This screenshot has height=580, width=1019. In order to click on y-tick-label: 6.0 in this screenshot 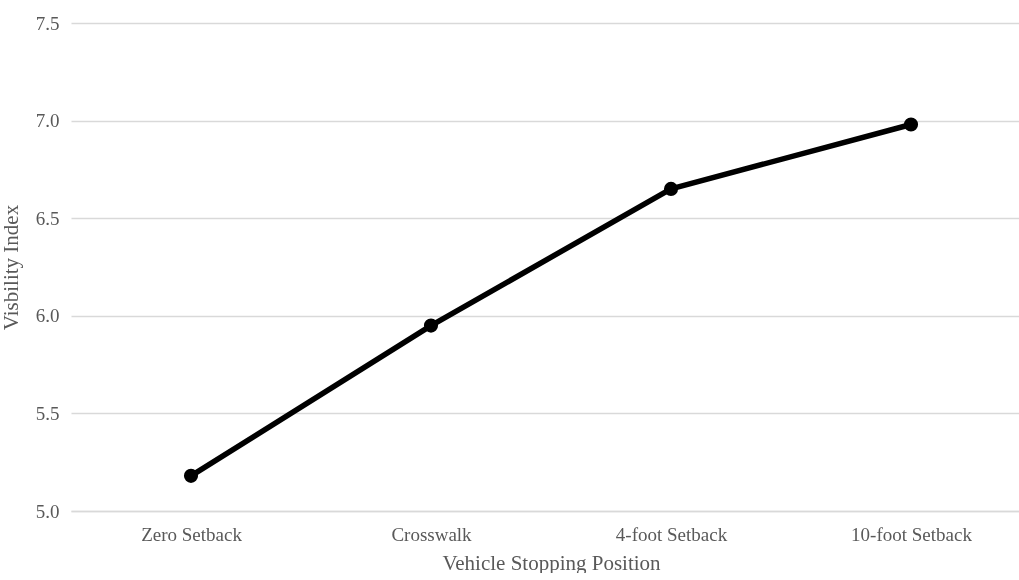, I will do `click(47, 316)`.